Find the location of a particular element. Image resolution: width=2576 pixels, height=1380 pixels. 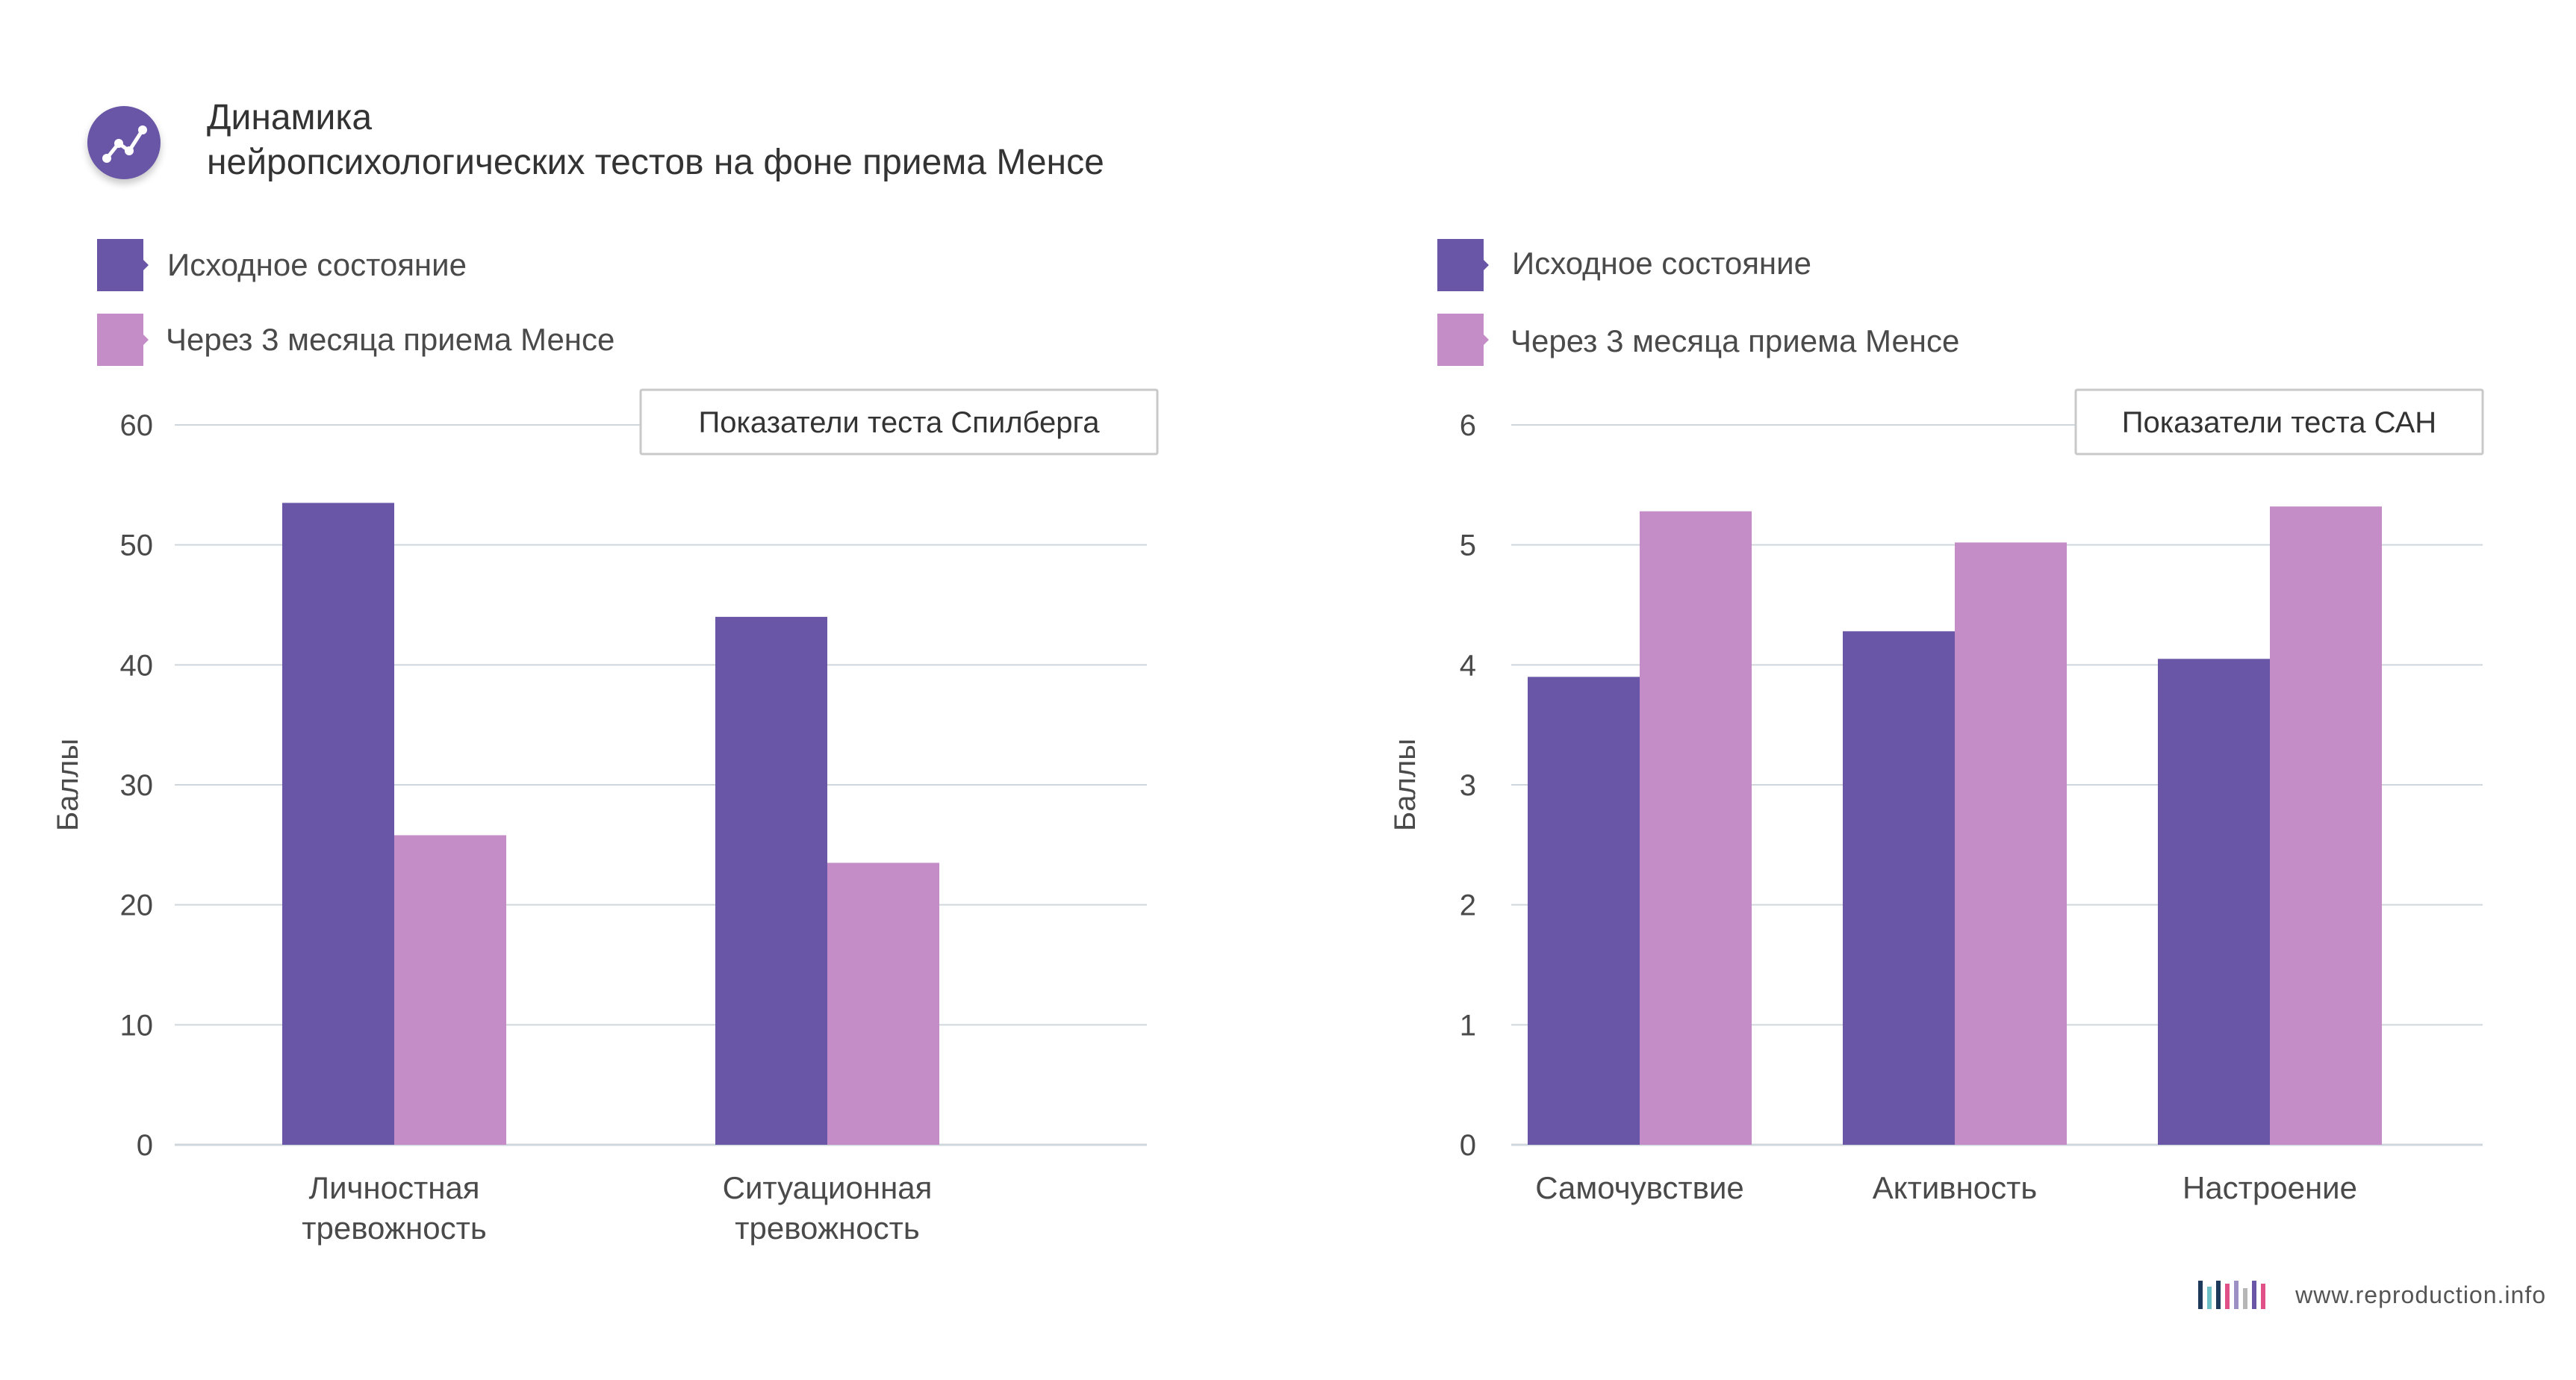

page-title-line-1: Динамика is located at coordinates (290, 117).